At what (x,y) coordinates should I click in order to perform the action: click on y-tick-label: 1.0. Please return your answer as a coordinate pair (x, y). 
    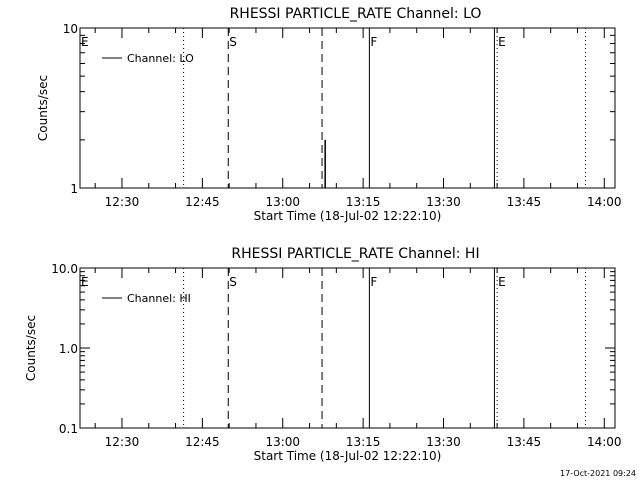
    Looking at the image, I should click on (68, 349).